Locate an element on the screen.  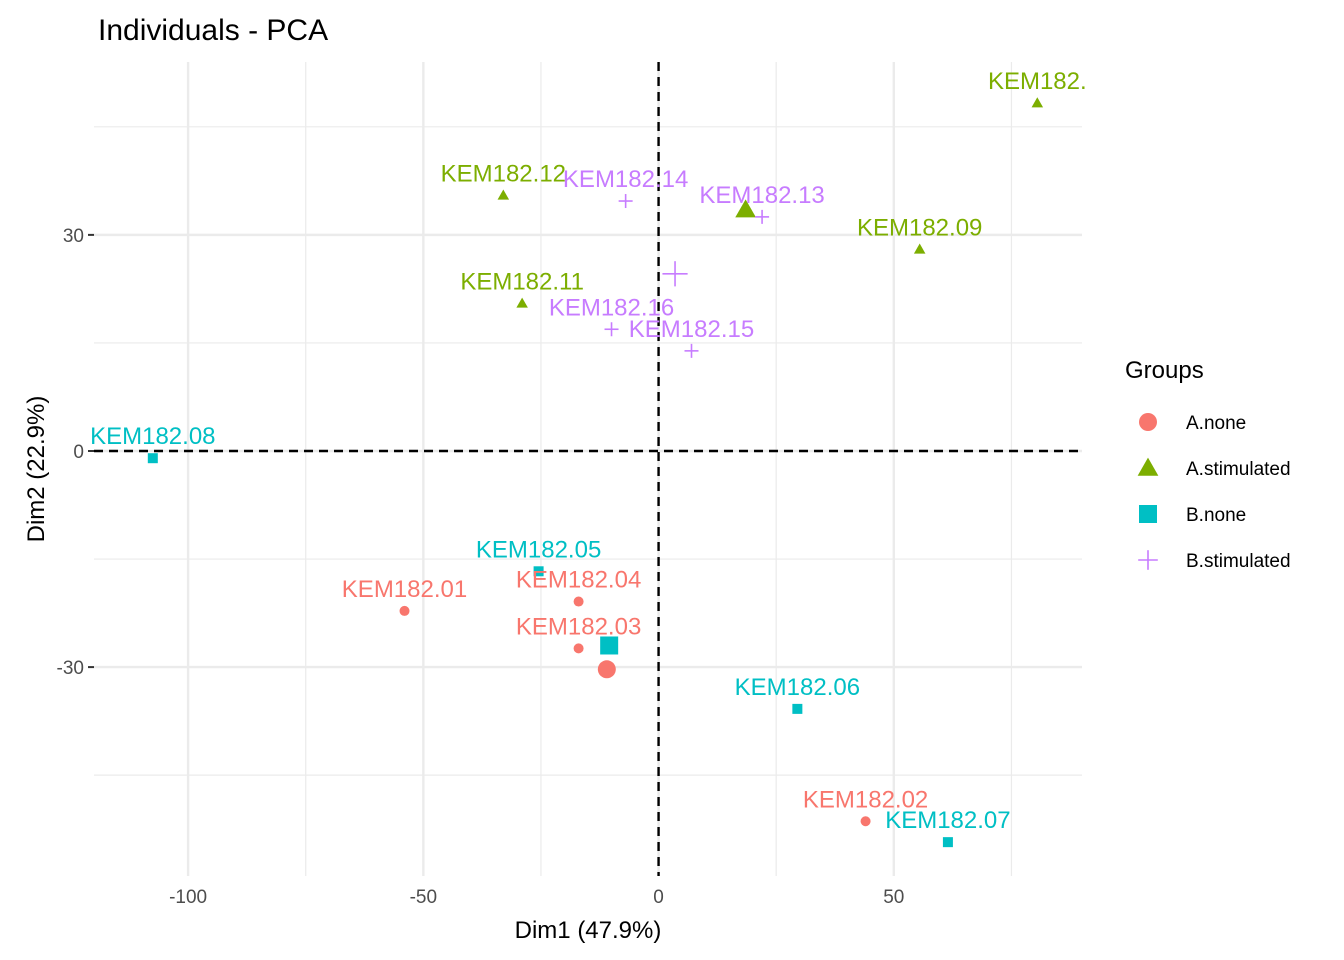
point-label: KEM182.14 is located at coordinates (625, 179).